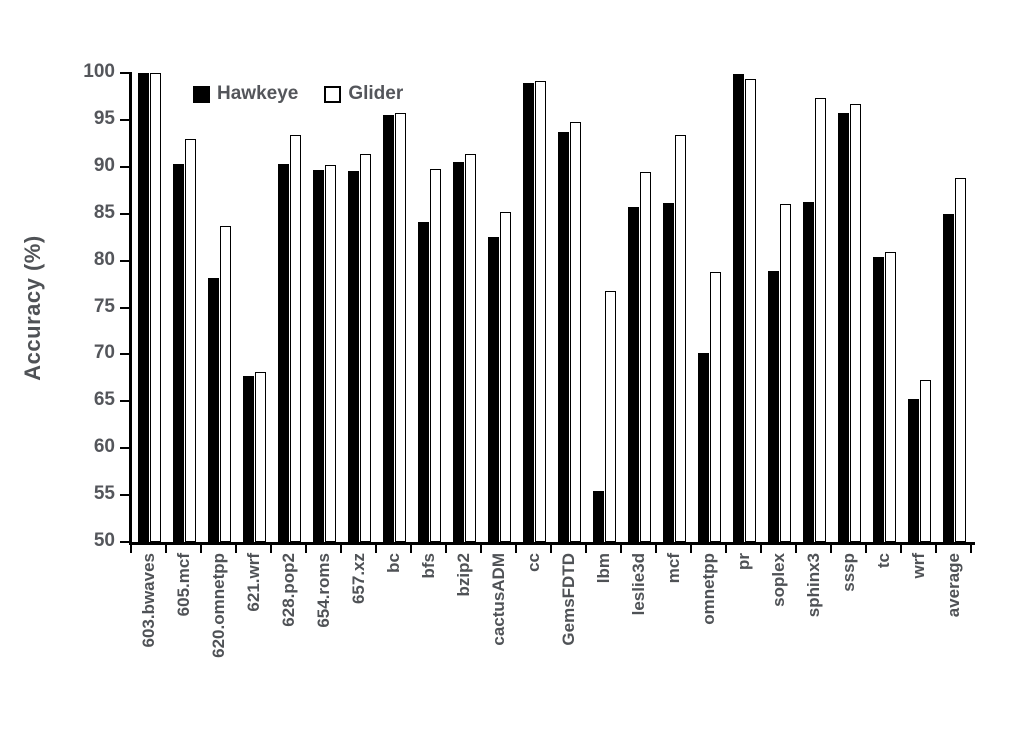 Image resolution: width=1021 pixels, height=750 pixels. What do you see at coordinates (813, 585) in the screenshot?
I see `x-axis-label: sphinx3` at bounding box center [813, 585].